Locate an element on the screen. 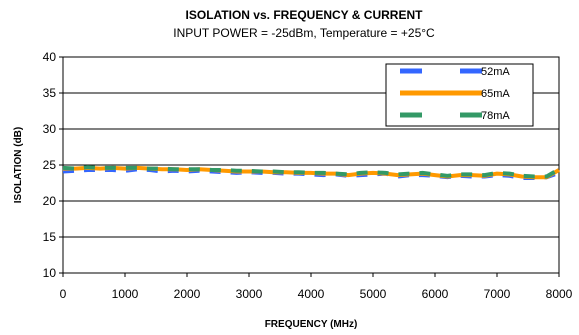  y-tick-labels: 10 15 20 25 30 35 40 is located at coordinates (50, 165).